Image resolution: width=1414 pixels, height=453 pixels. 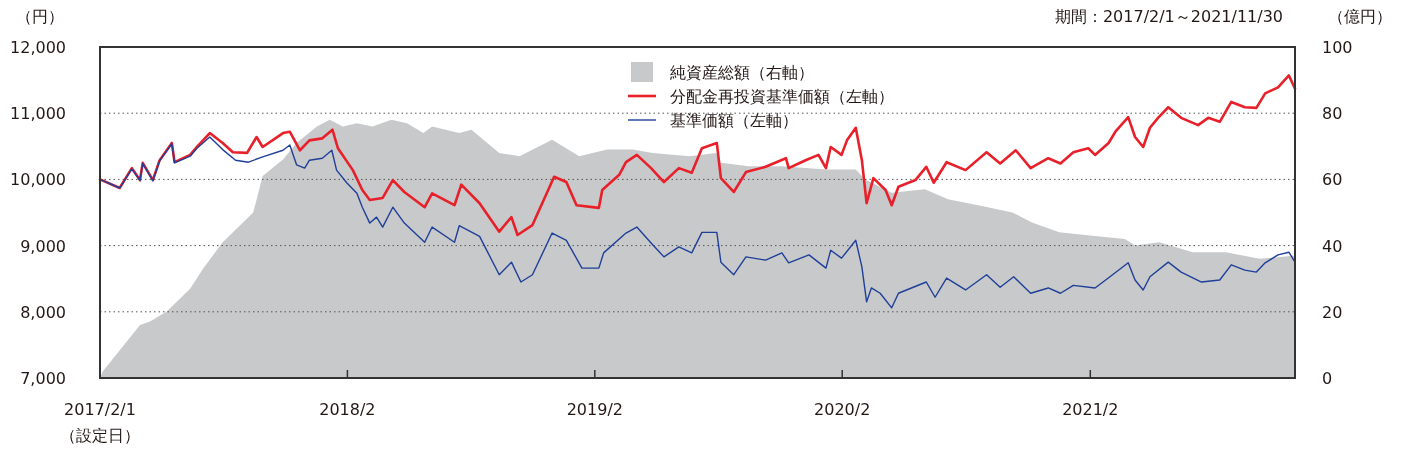 I want to click on y-tick-label: 12,000, so click(x=38, y=47).